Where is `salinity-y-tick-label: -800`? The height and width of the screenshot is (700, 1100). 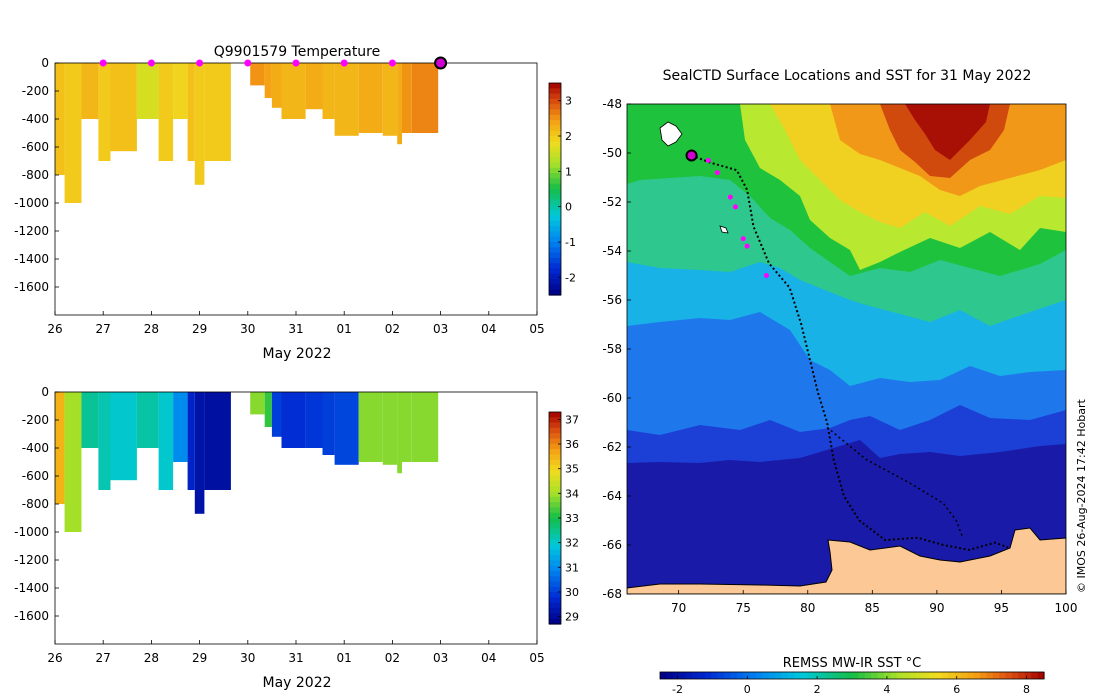 salinity-y-tick-label: -800 is located at coordinates (35, 504).